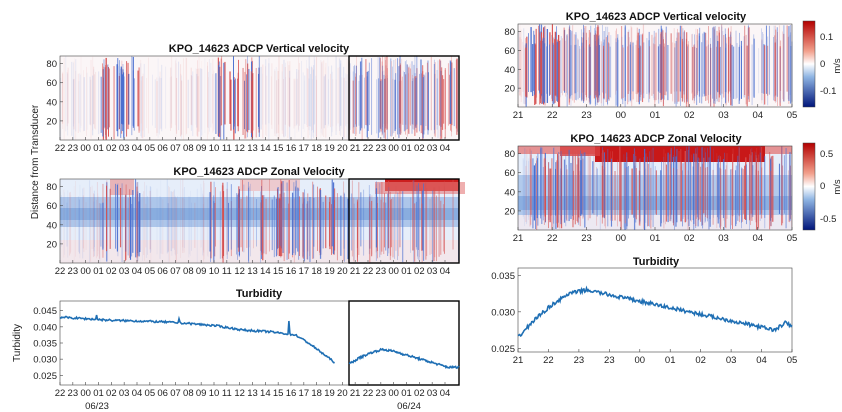 Image resolution: width=842 pixels, height=412 pixels. Describe the element at coordinates (393, 393) in the screenshot. I see `lt-xtick-26: 00` at that location.